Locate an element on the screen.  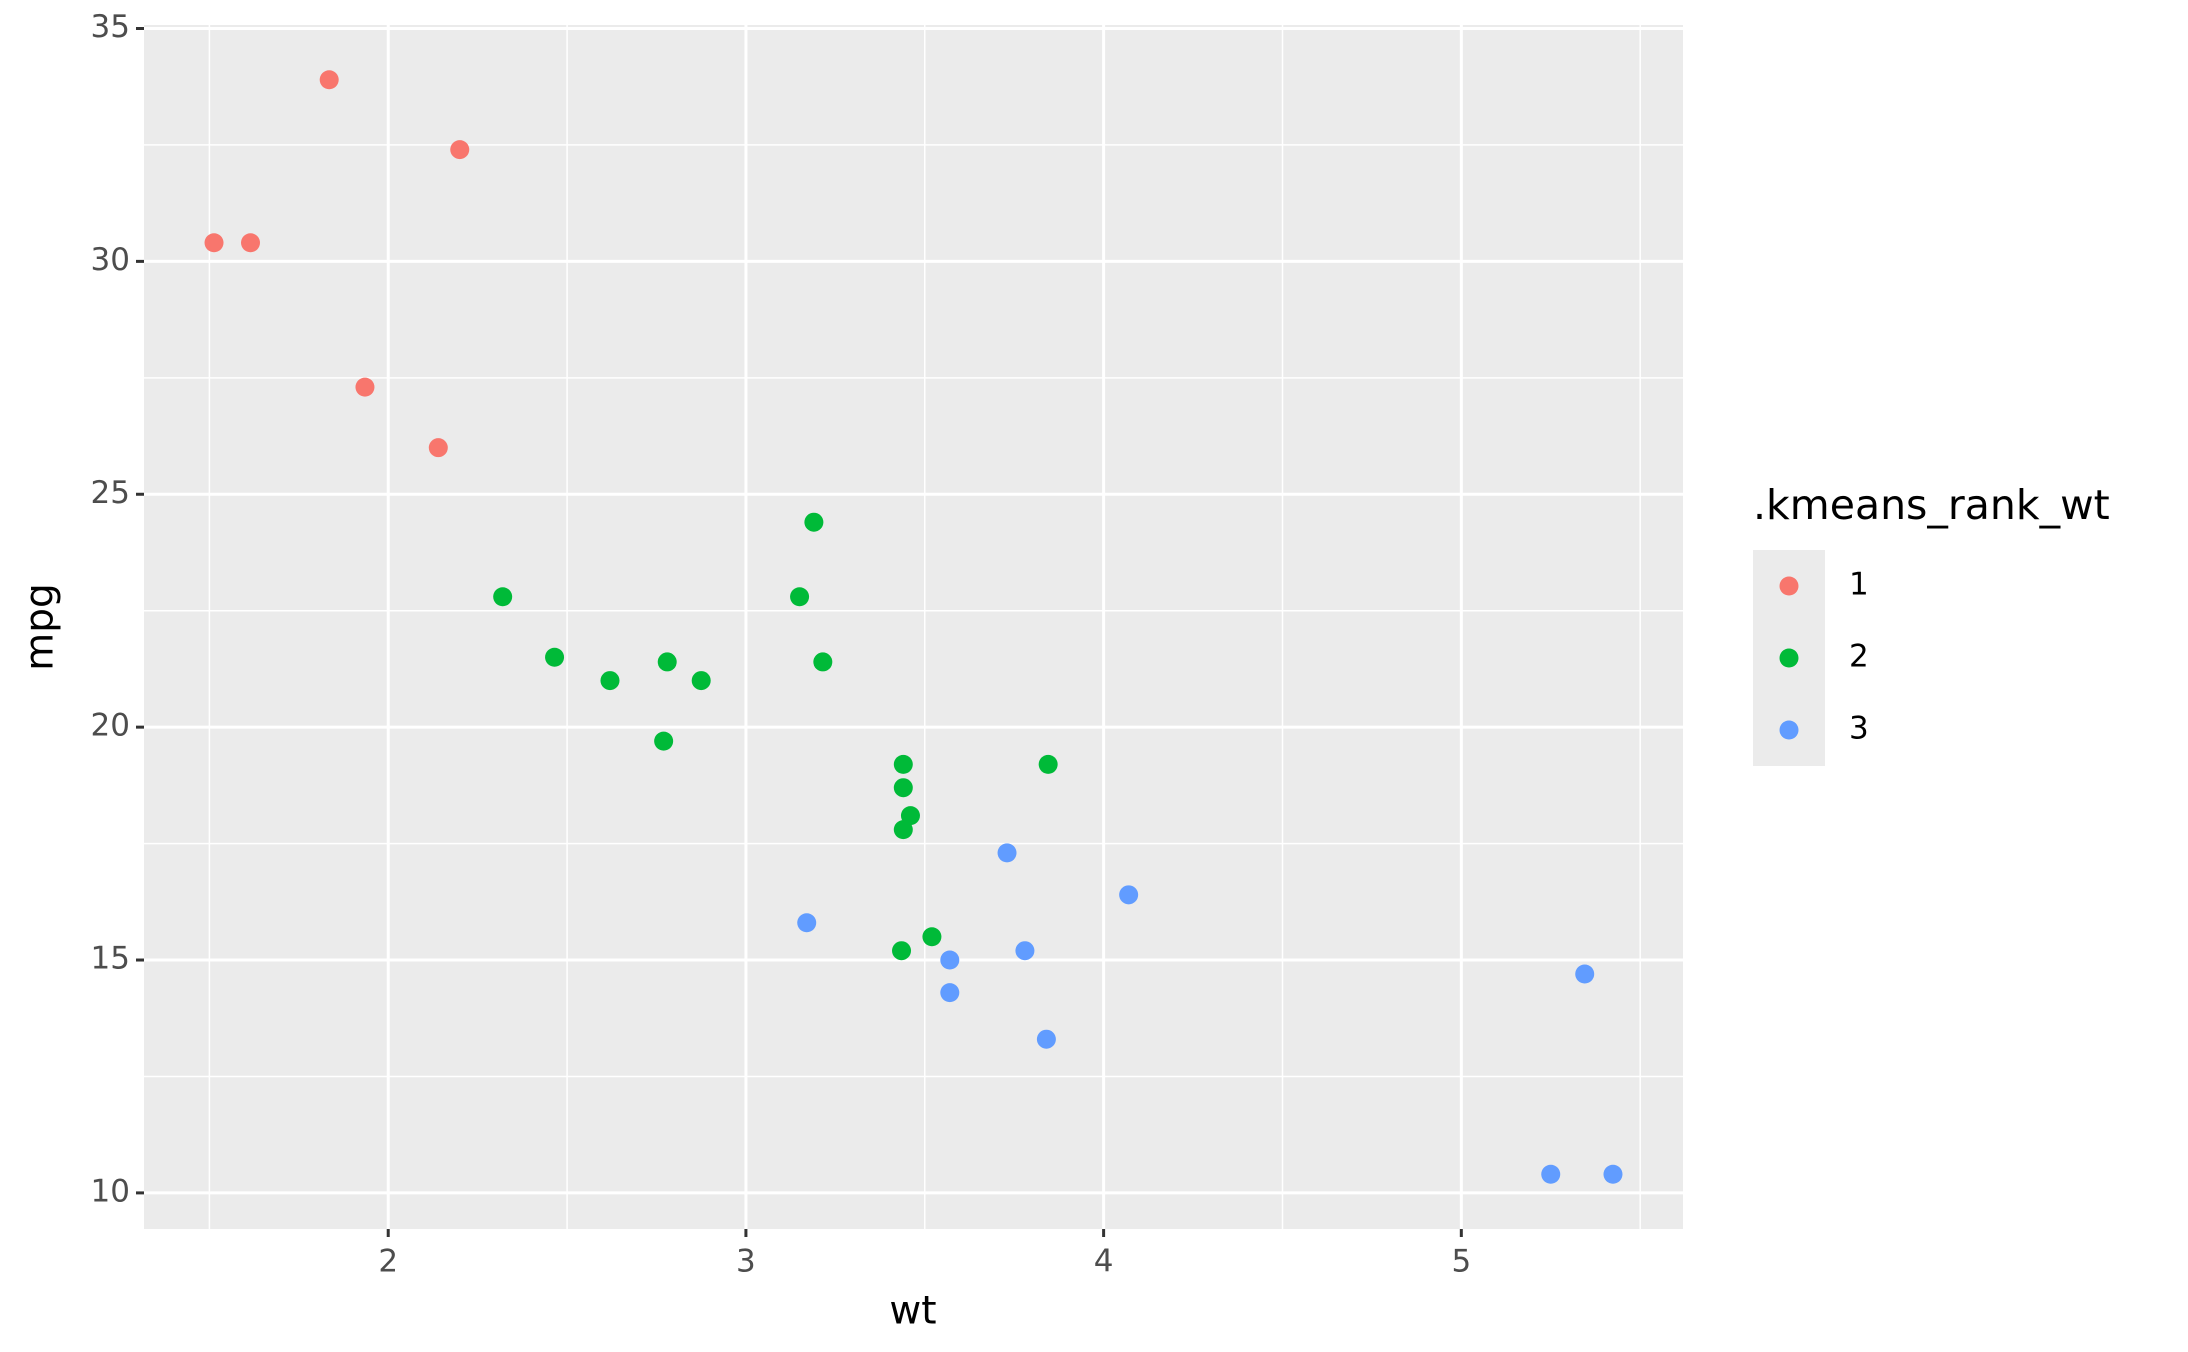
y-tick-label: 25 is located at coordinates (110, 493).